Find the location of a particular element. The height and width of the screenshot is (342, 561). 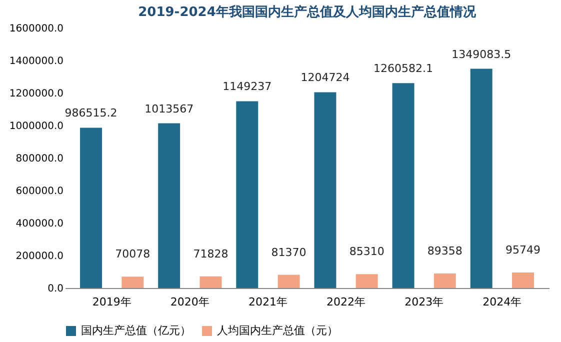

x-tick-label: 2021年 is located at coordinates (268, 302).